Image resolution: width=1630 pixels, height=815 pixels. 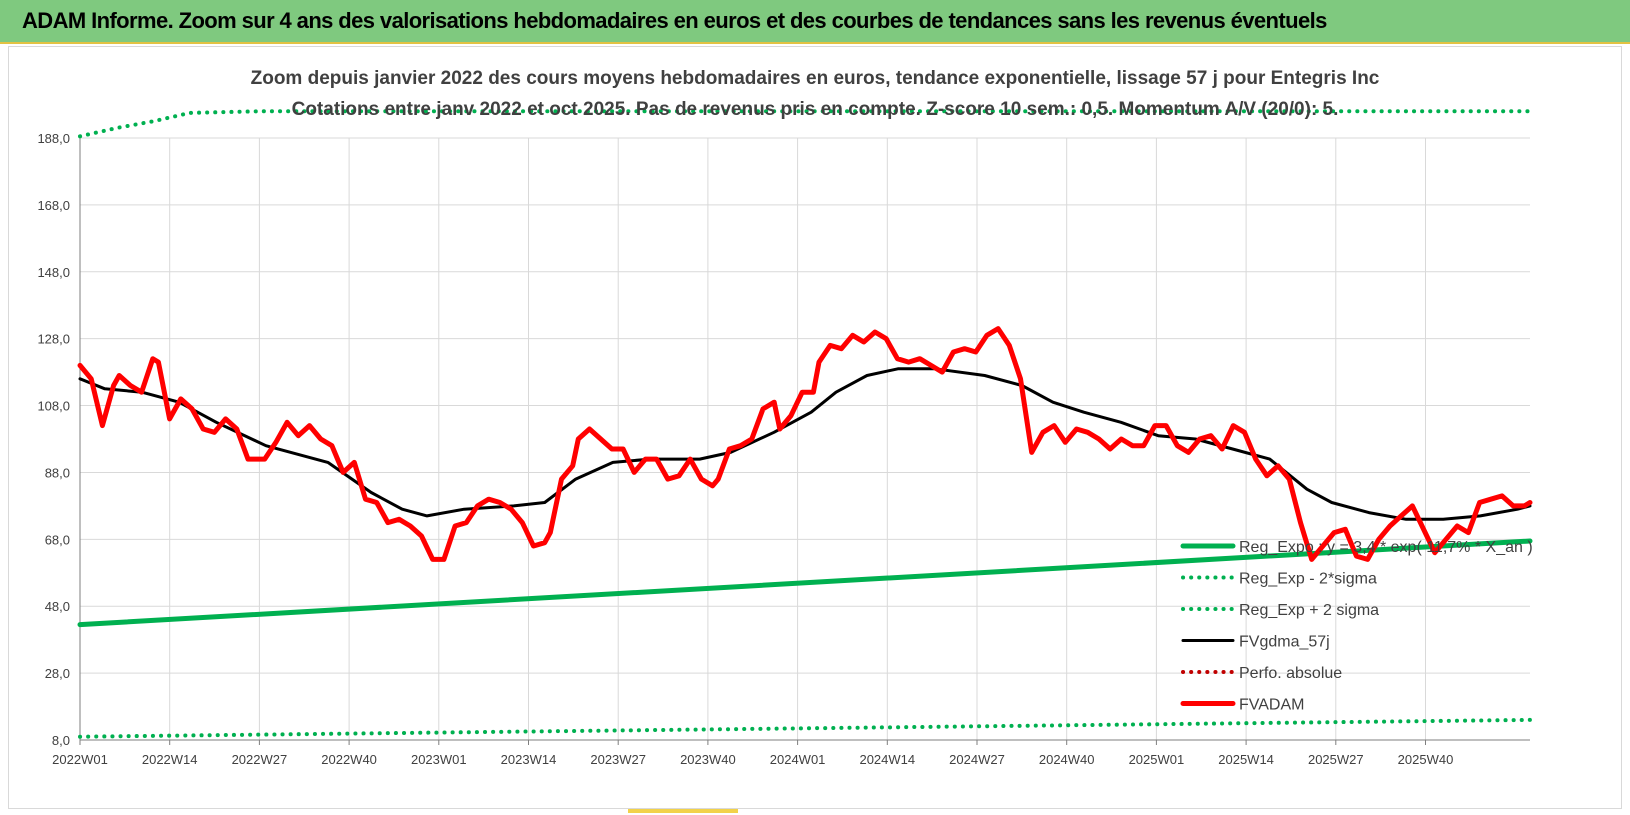 I want to click on y-tick-label: 148,0, so click(x=53, y=272).